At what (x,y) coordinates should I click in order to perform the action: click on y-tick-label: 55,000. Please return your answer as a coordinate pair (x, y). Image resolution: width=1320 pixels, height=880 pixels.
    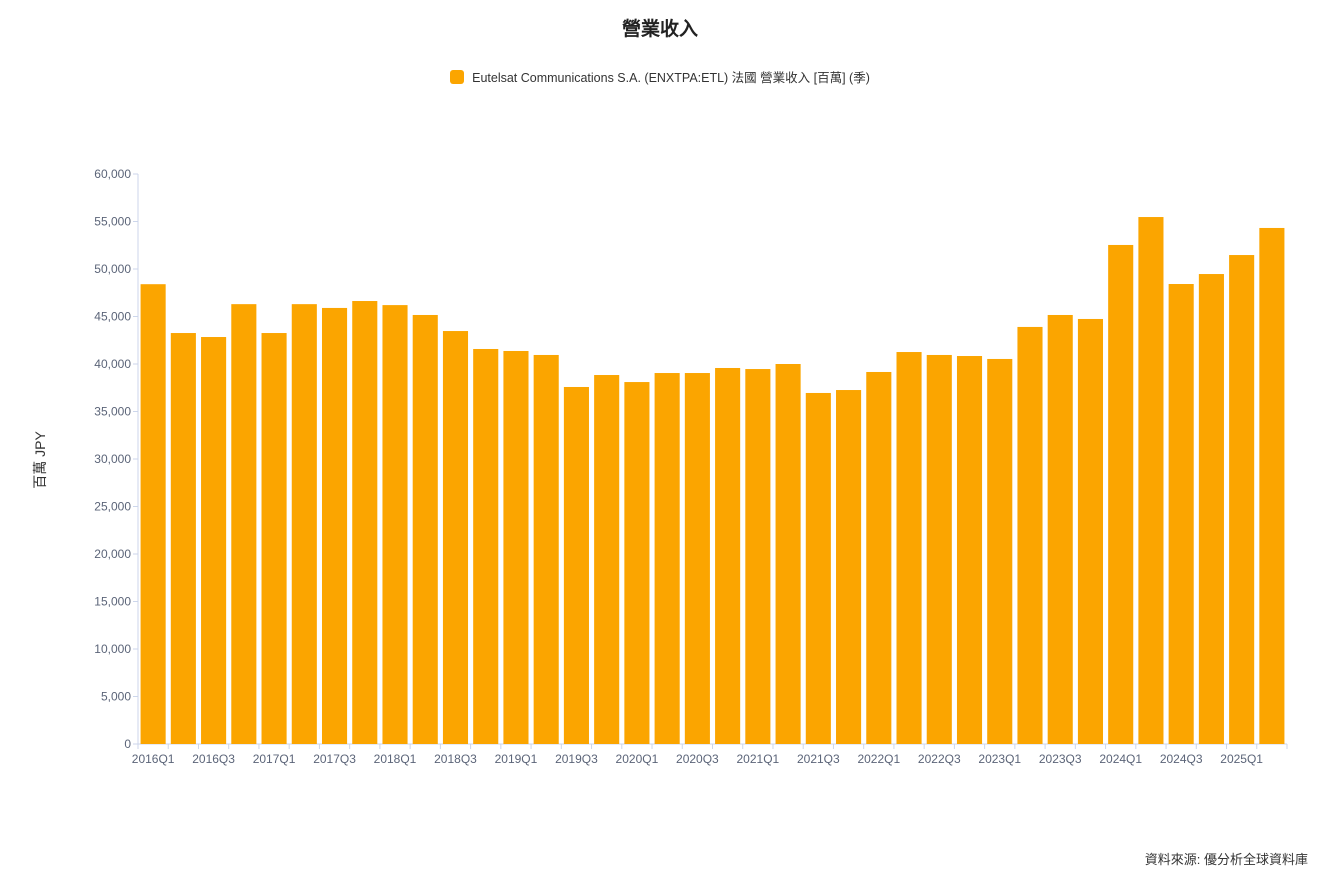
    Looking at the image, I should click on (112, 222).